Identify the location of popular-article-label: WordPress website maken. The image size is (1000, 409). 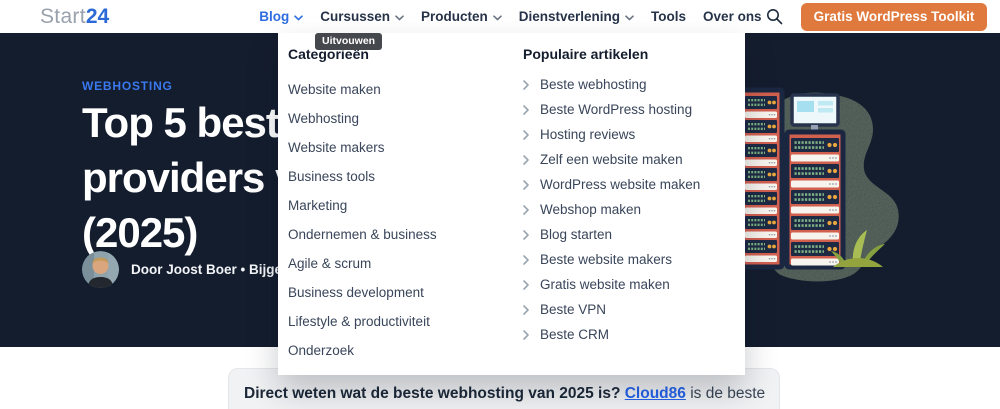
(620, 184).